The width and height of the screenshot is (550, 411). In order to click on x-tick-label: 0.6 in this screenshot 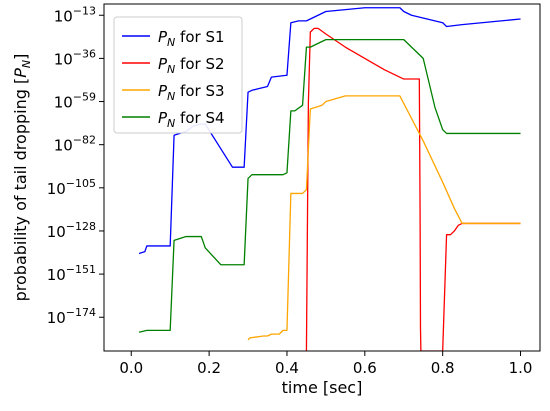, I will do `click(365, 368)`.